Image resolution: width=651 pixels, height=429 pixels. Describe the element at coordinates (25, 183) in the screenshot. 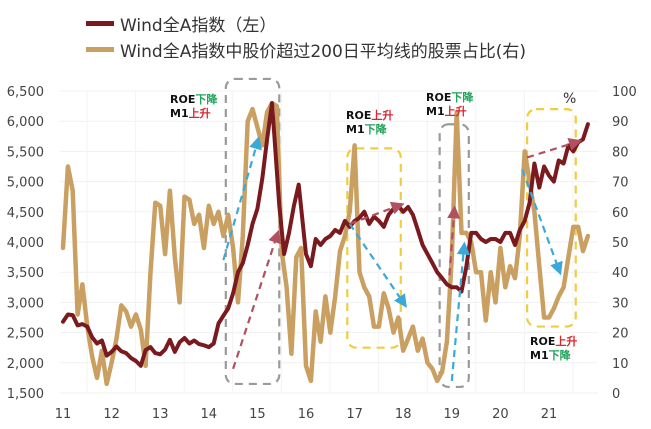

I see `y-left-tick-label: 5,000` at that location.